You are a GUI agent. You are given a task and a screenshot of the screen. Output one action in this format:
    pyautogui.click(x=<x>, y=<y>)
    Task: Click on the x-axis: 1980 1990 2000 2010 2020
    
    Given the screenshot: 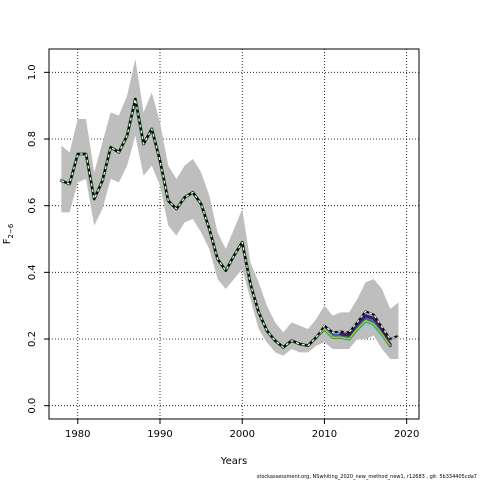 What is the action you would take?
    pyautogui.click(x=242, y=429)
    